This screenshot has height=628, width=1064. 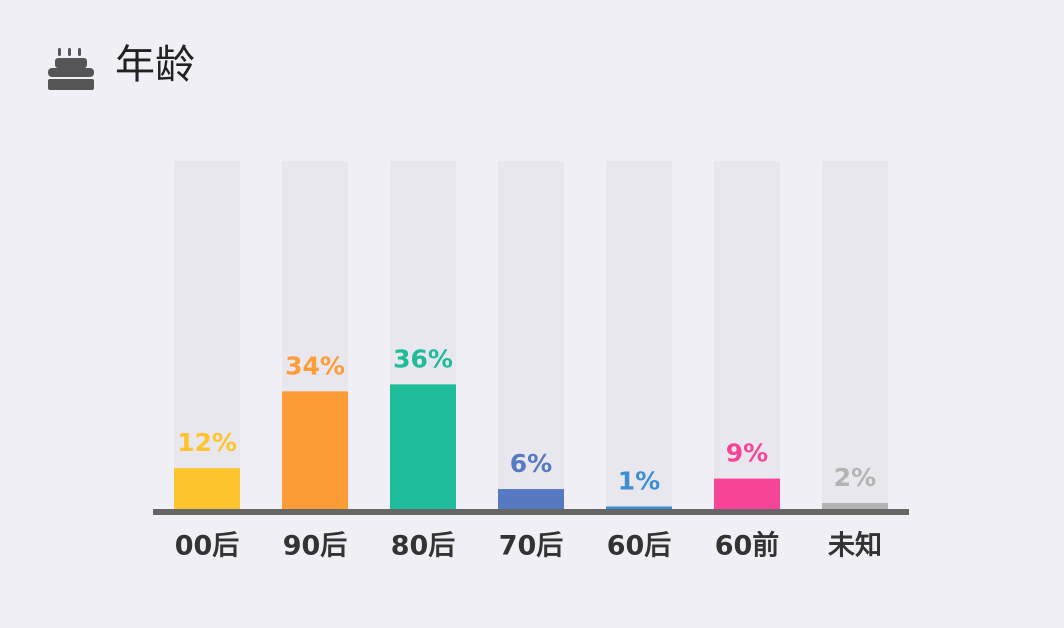 I want to click on value-label: 6%, so click(x=531, y=463).